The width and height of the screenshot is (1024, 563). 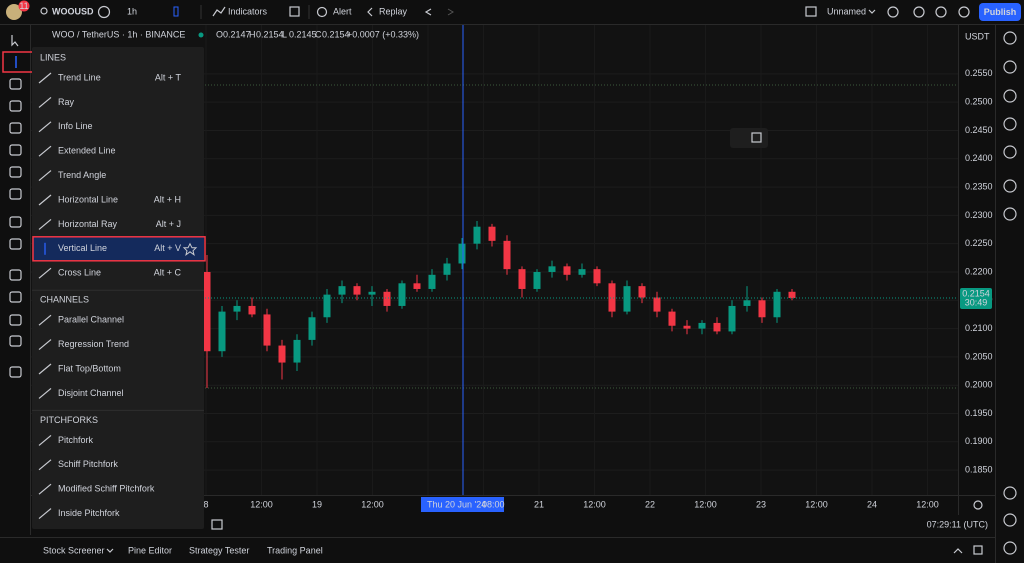 I want to click on bottom-tab: Pine Editor, so click(x=150, y=550).